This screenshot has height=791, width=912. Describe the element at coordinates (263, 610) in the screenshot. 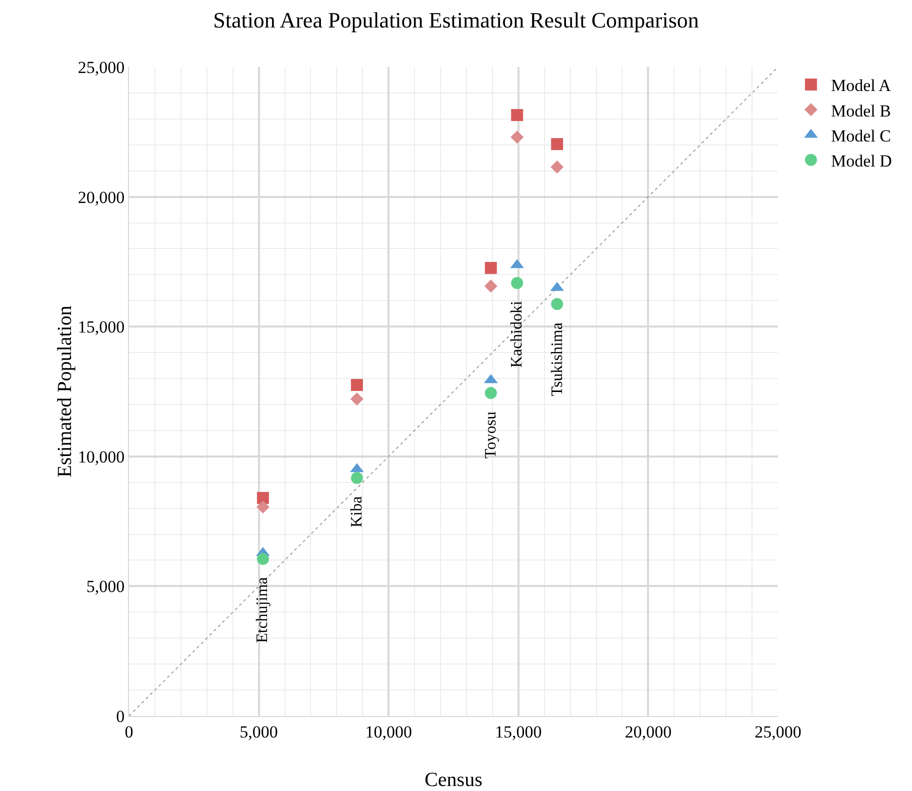

I see `annotation: Etchujima` at that location.